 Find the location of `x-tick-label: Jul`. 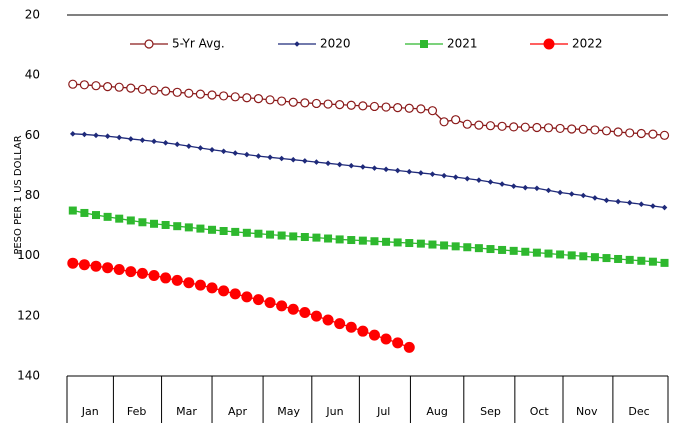

x-tick-label: Jul is located at coordinates (383, 411).